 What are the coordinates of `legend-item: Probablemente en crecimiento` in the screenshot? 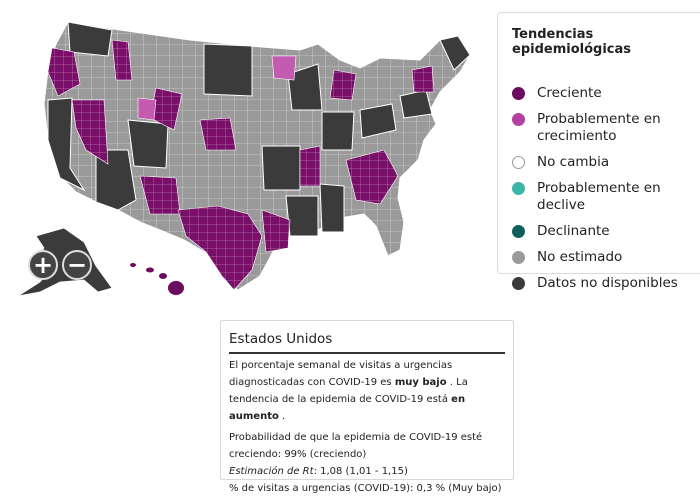 It's located at (606, 128).